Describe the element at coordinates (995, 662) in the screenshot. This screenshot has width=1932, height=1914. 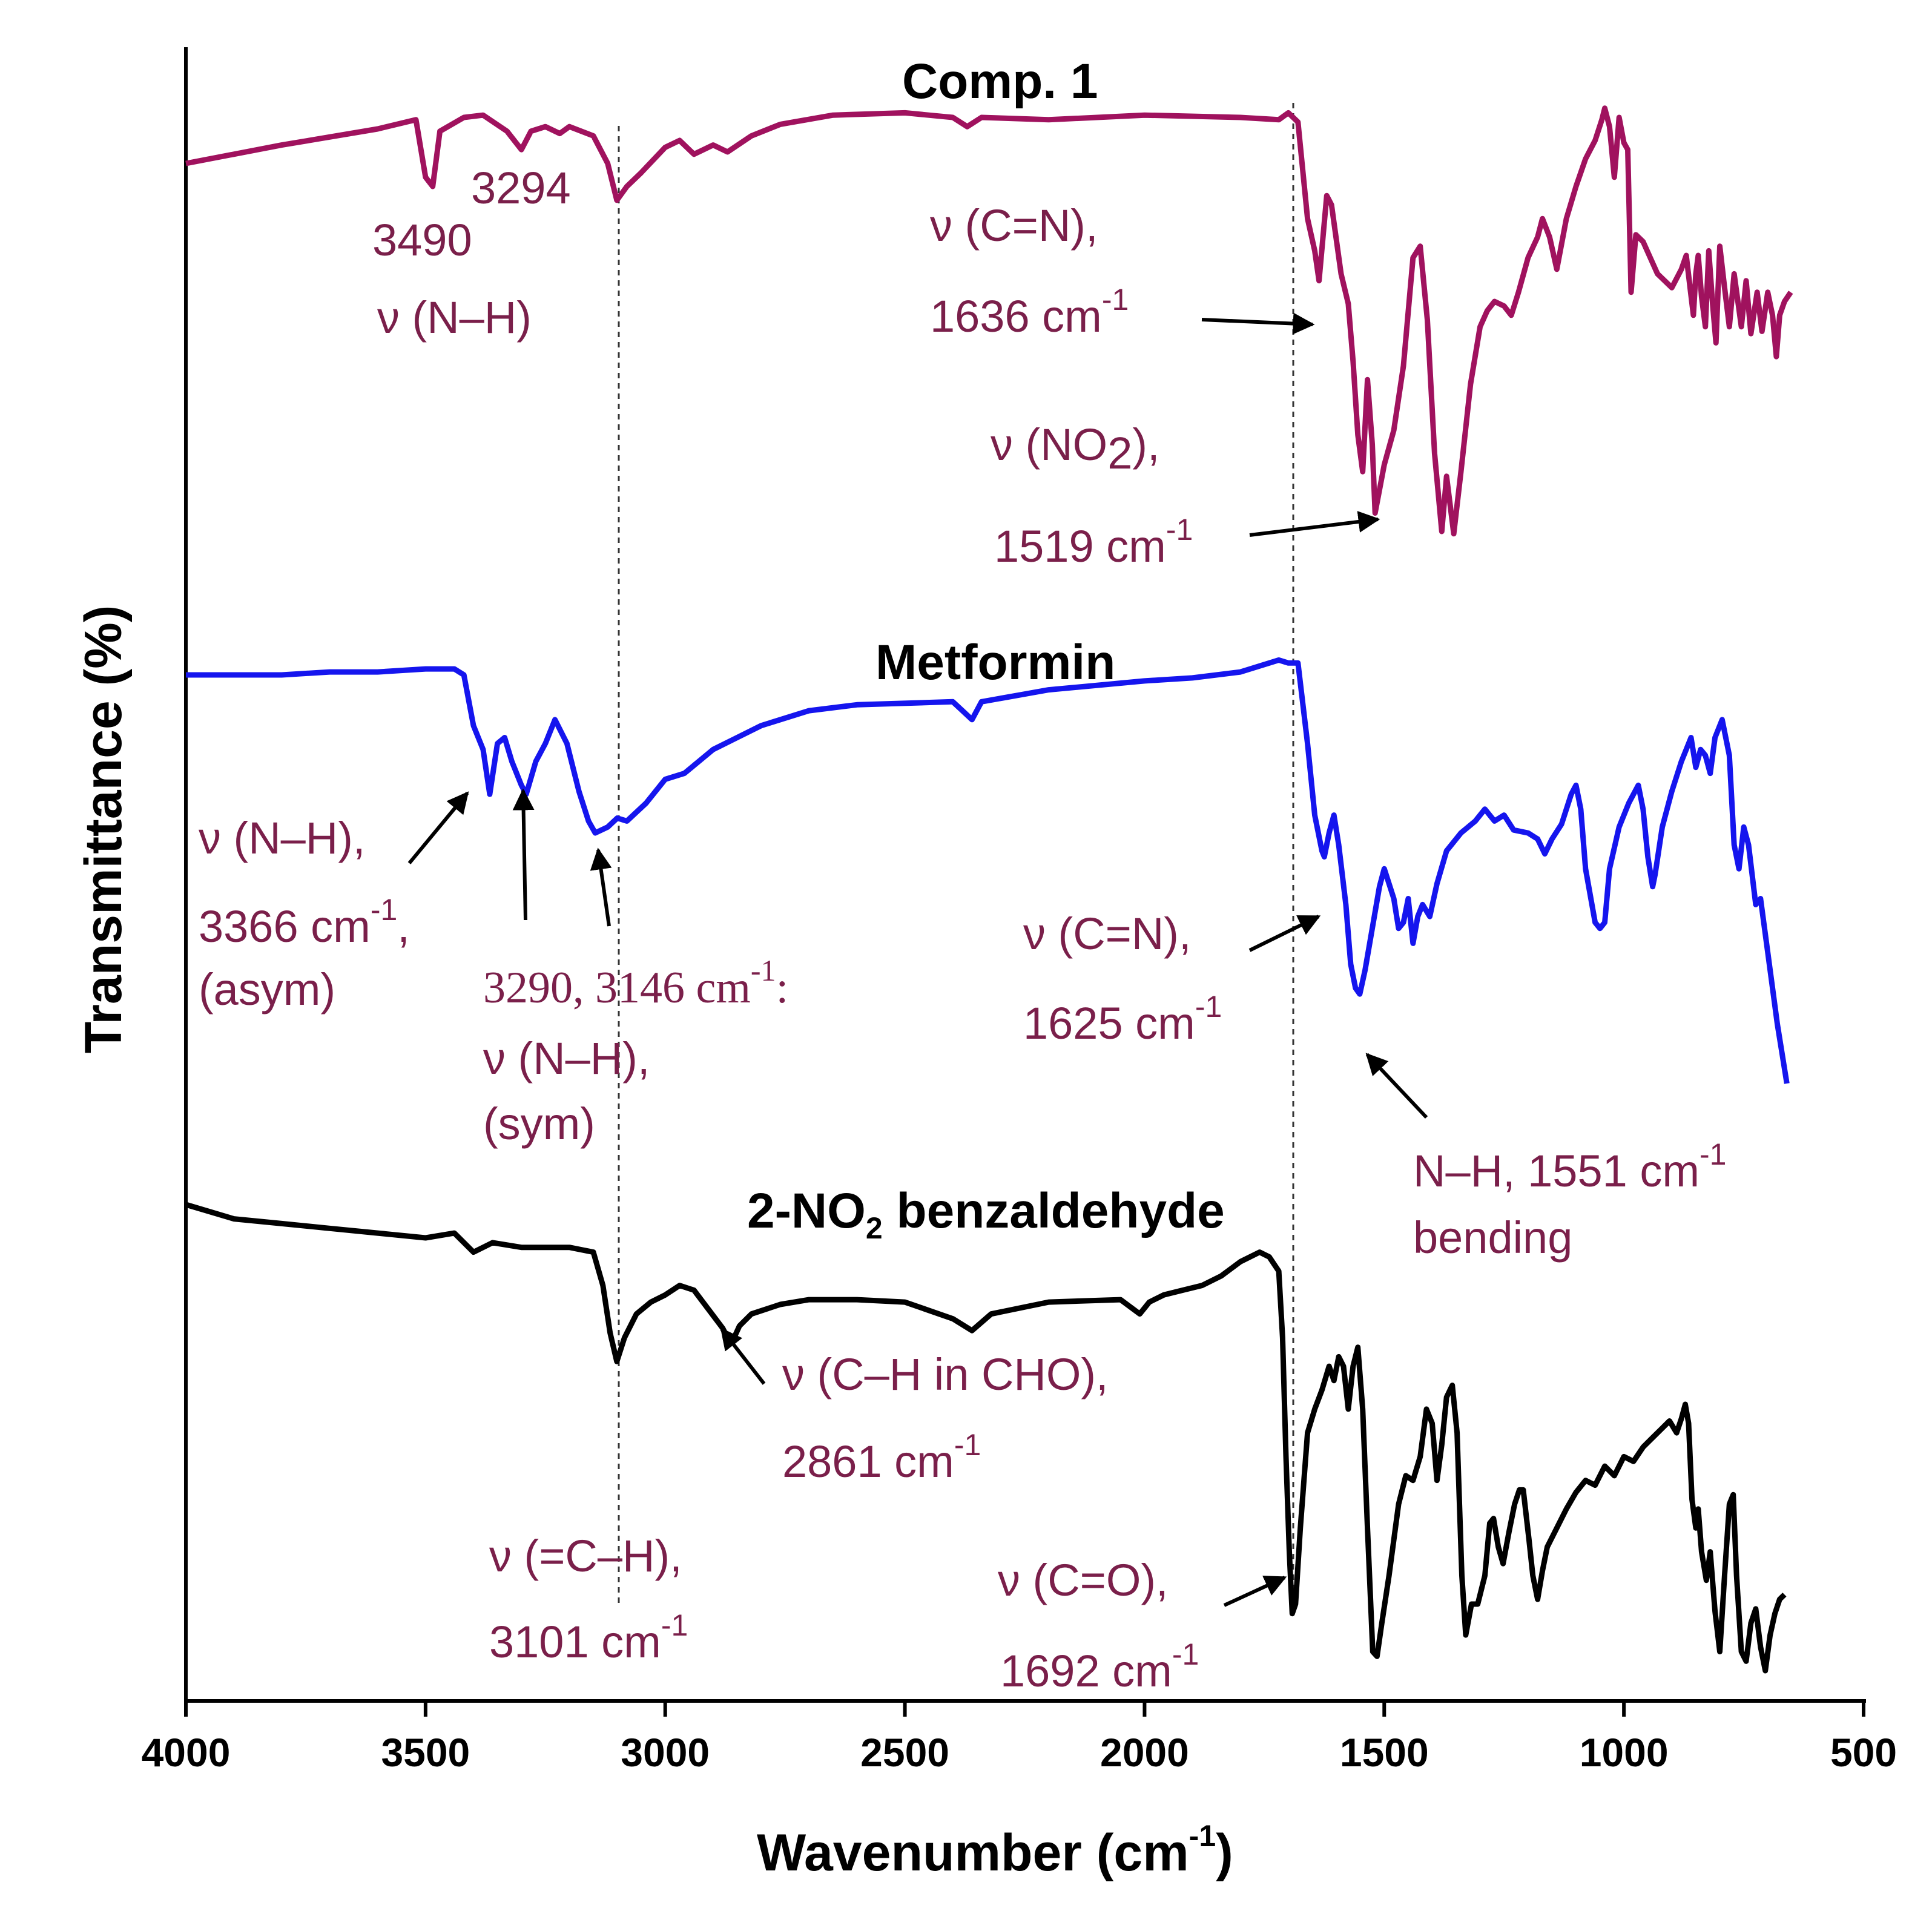
I see `series-label-metformin: Metformin` at that location.